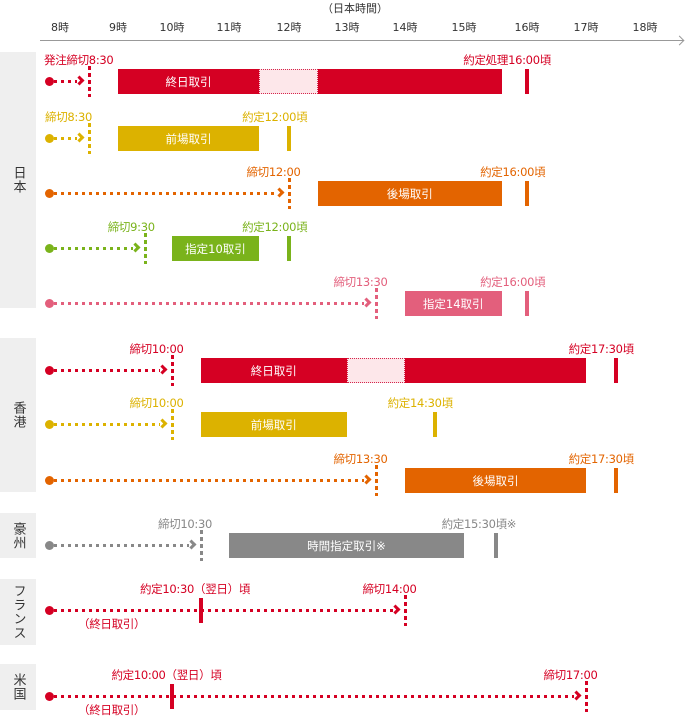 The image size is (686, 718). I want to click on settlement-label: 約定14:30頃, so click(420, 403).